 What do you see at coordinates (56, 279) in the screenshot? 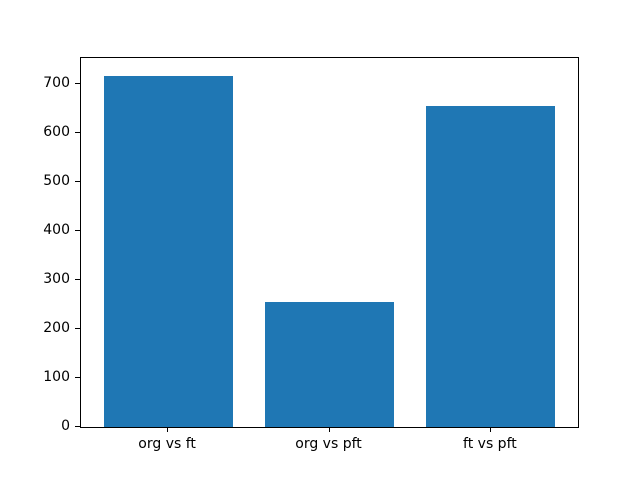
I see `y-tick-label: 300` at bounding box center [56, 279].